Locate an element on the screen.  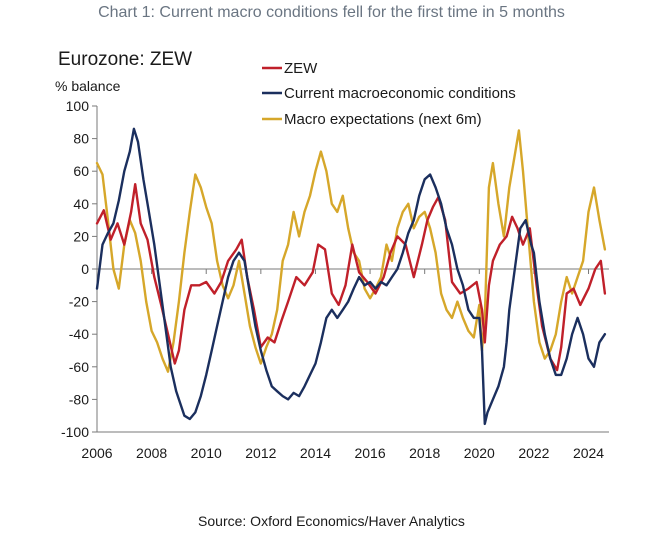
y-tick-label: 100 is located at coordinates (78, 106).